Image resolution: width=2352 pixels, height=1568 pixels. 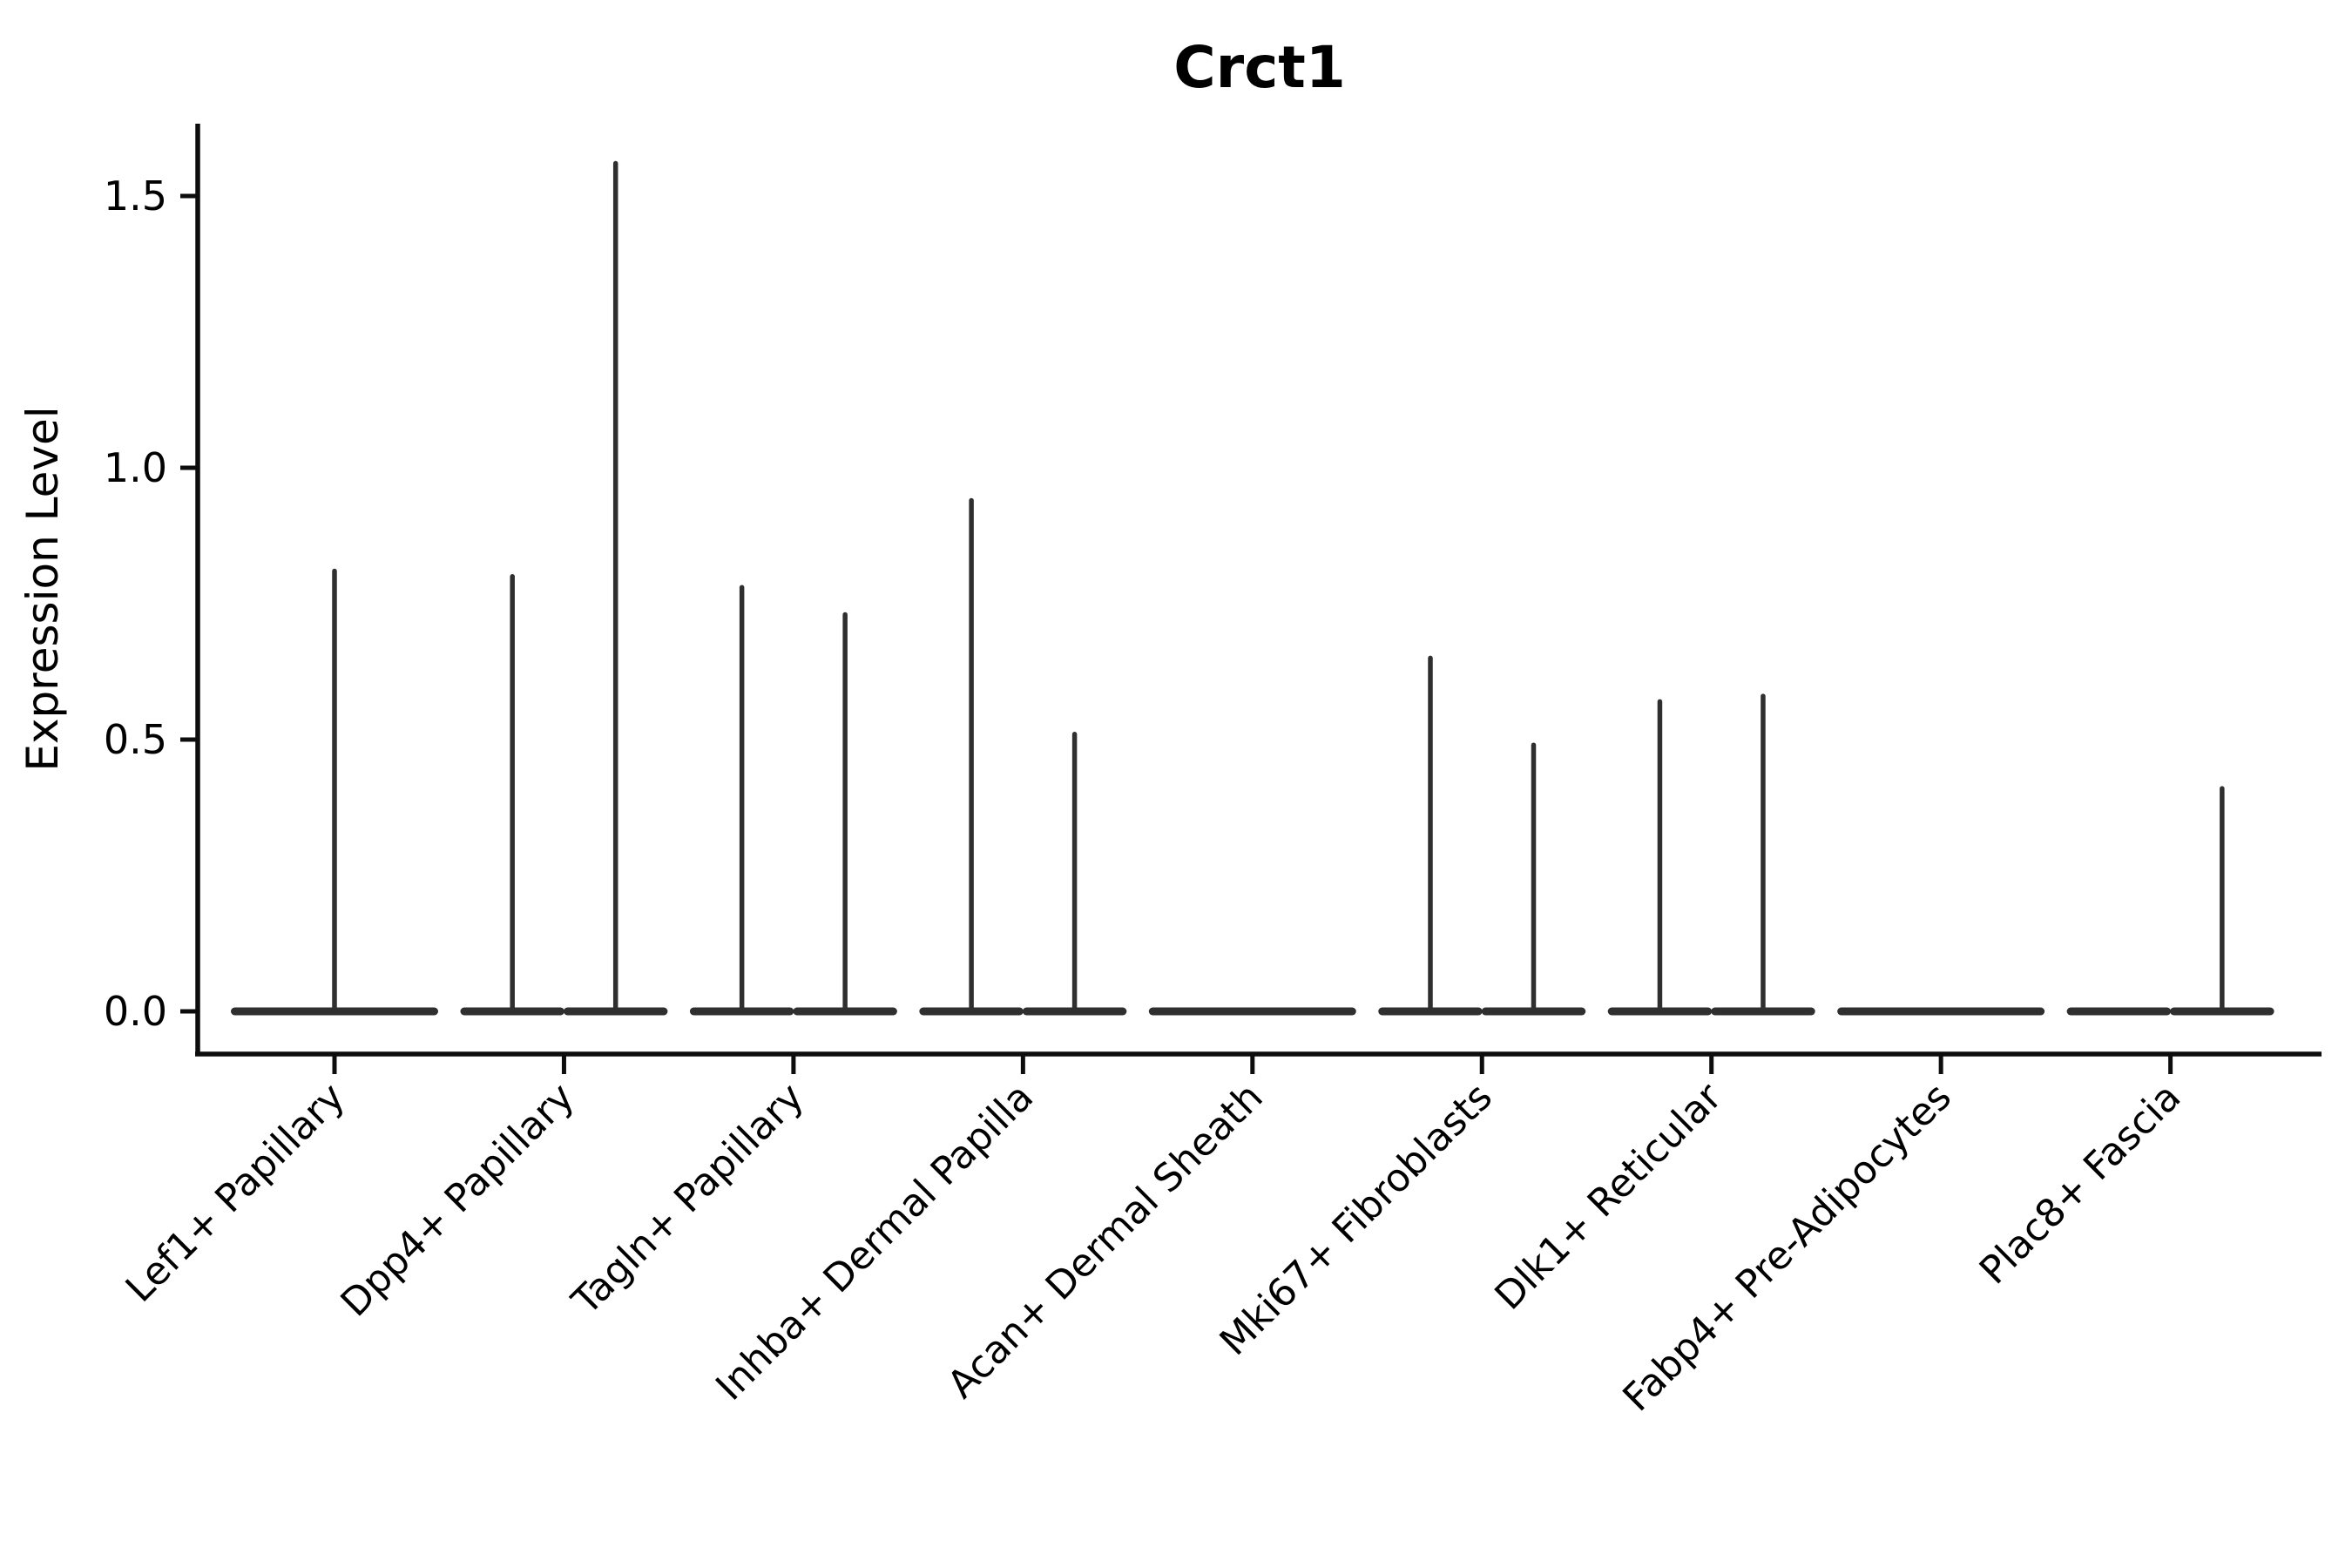 I want to click on x-tick-label: Plac8+ Fascia, so click(x=2081, y=1184).